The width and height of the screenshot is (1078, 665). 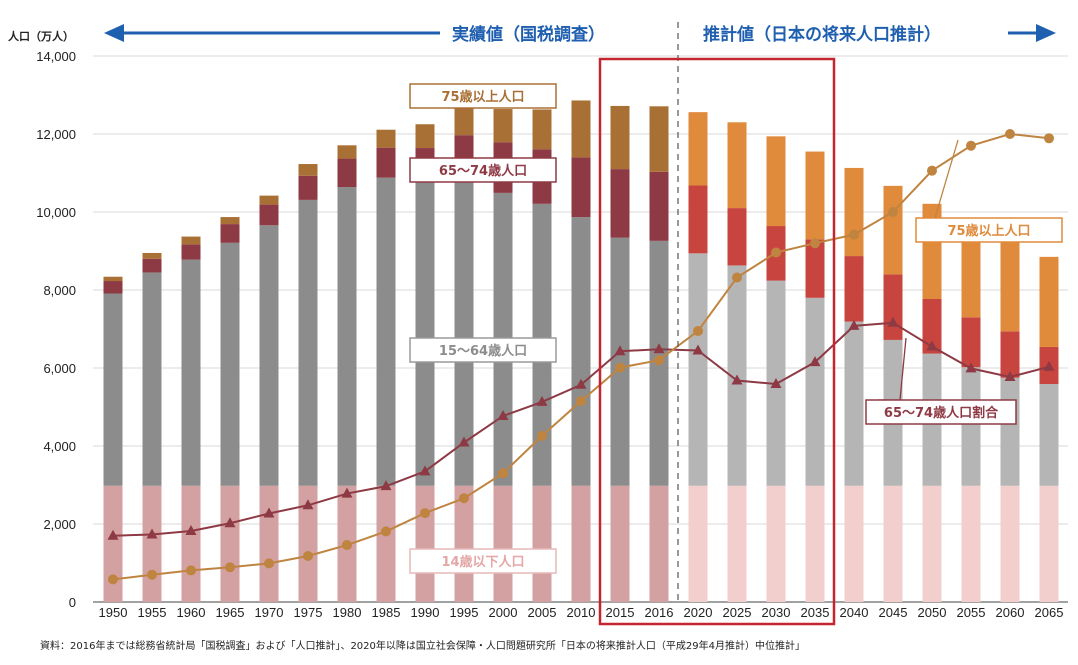 What do you see at coordinates (1010, 612) in the screenshot?
I see `x-tick-label: 2060` at bounding box center [1010, 612].